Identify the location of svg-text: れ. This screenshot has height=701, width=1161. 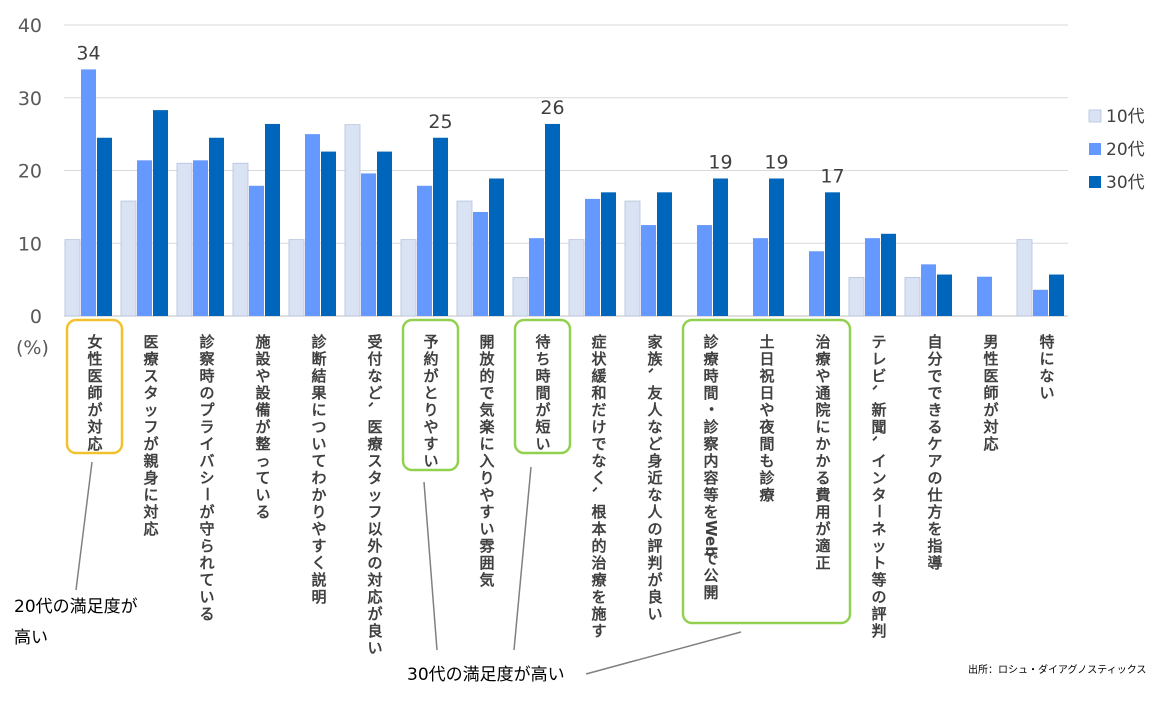
(206, 563).